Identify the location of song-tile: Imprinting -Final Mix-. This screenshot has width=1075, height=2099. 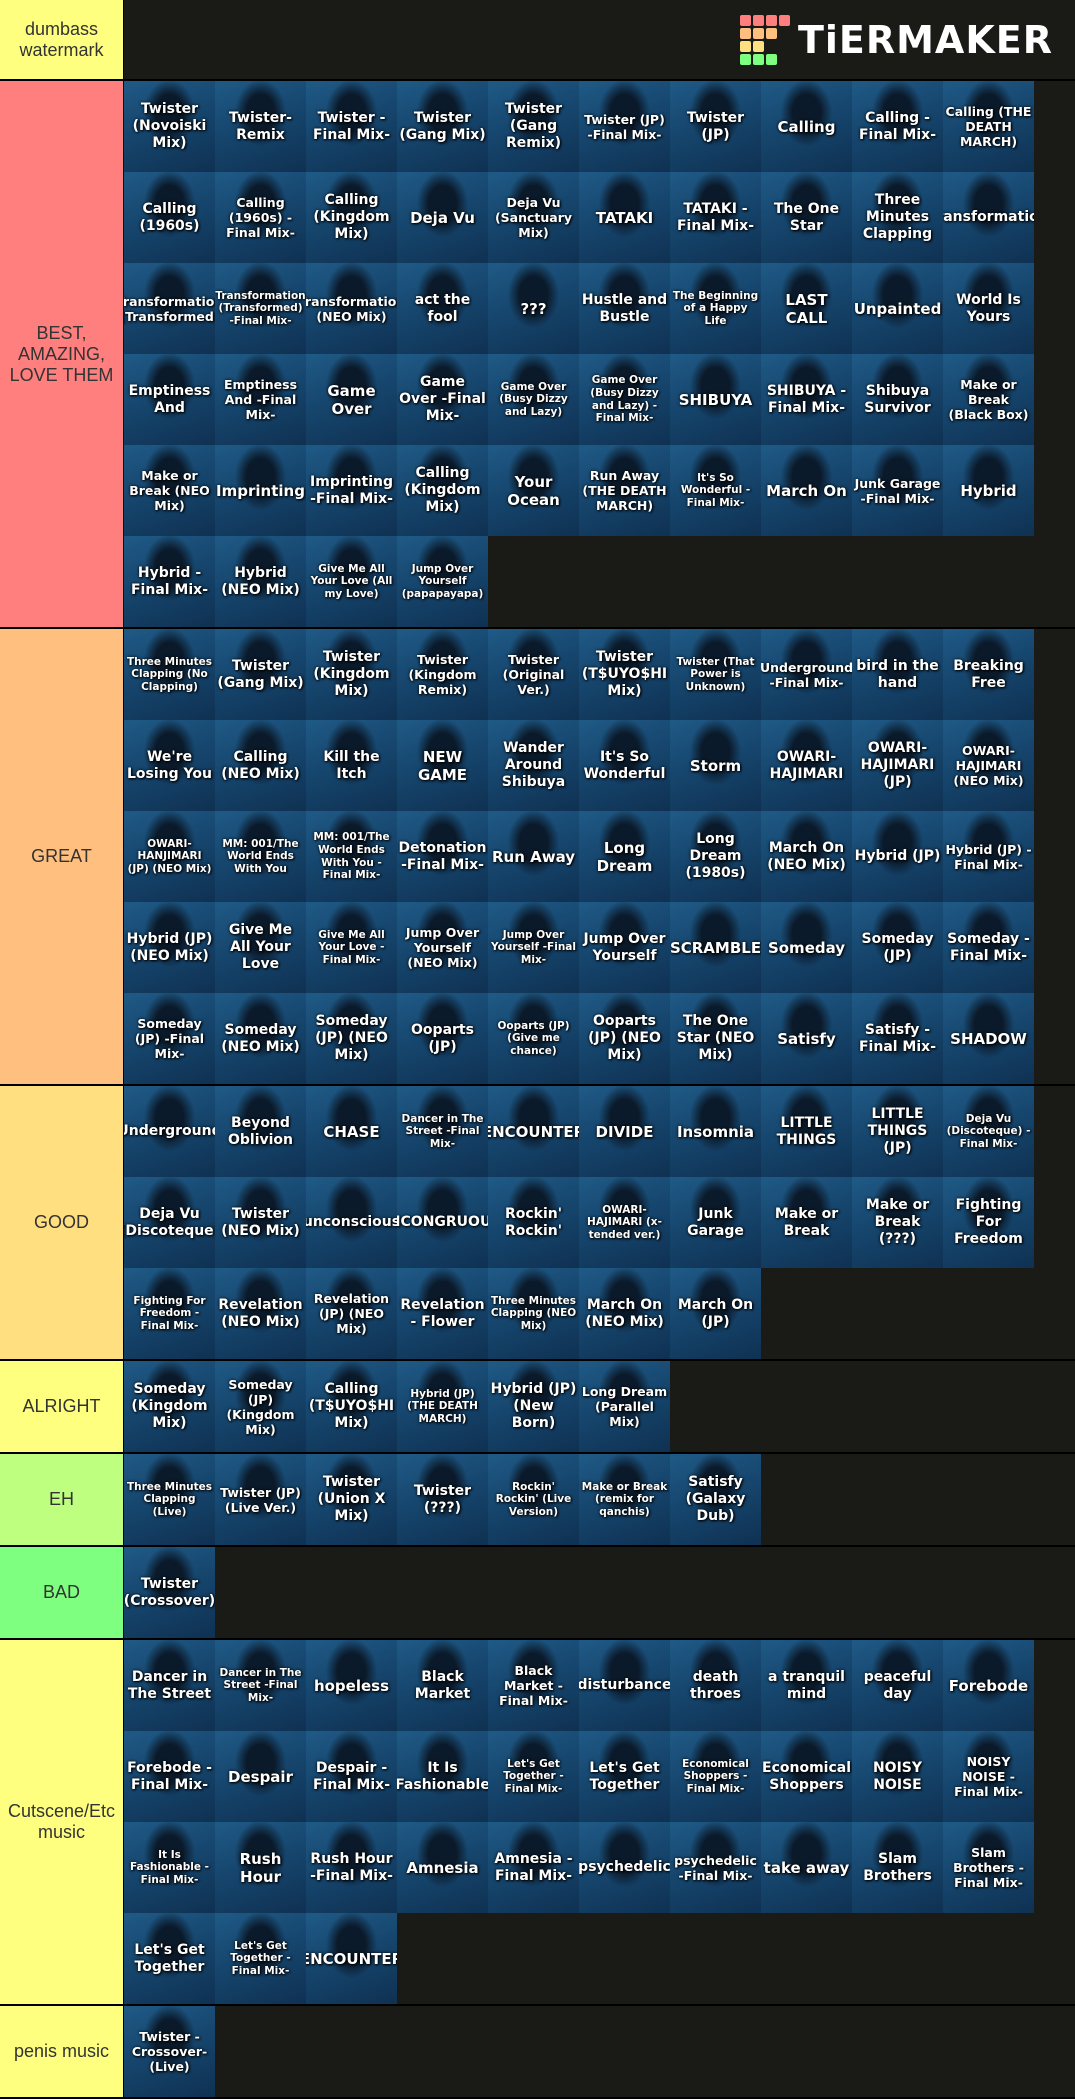
(351, 490).